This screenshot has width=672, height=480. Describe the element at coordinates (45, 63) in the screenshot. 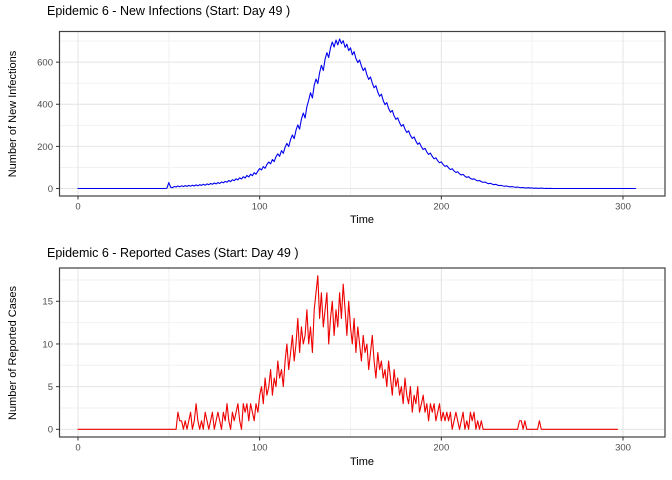

I see `y-tick-label: 600` at that location.